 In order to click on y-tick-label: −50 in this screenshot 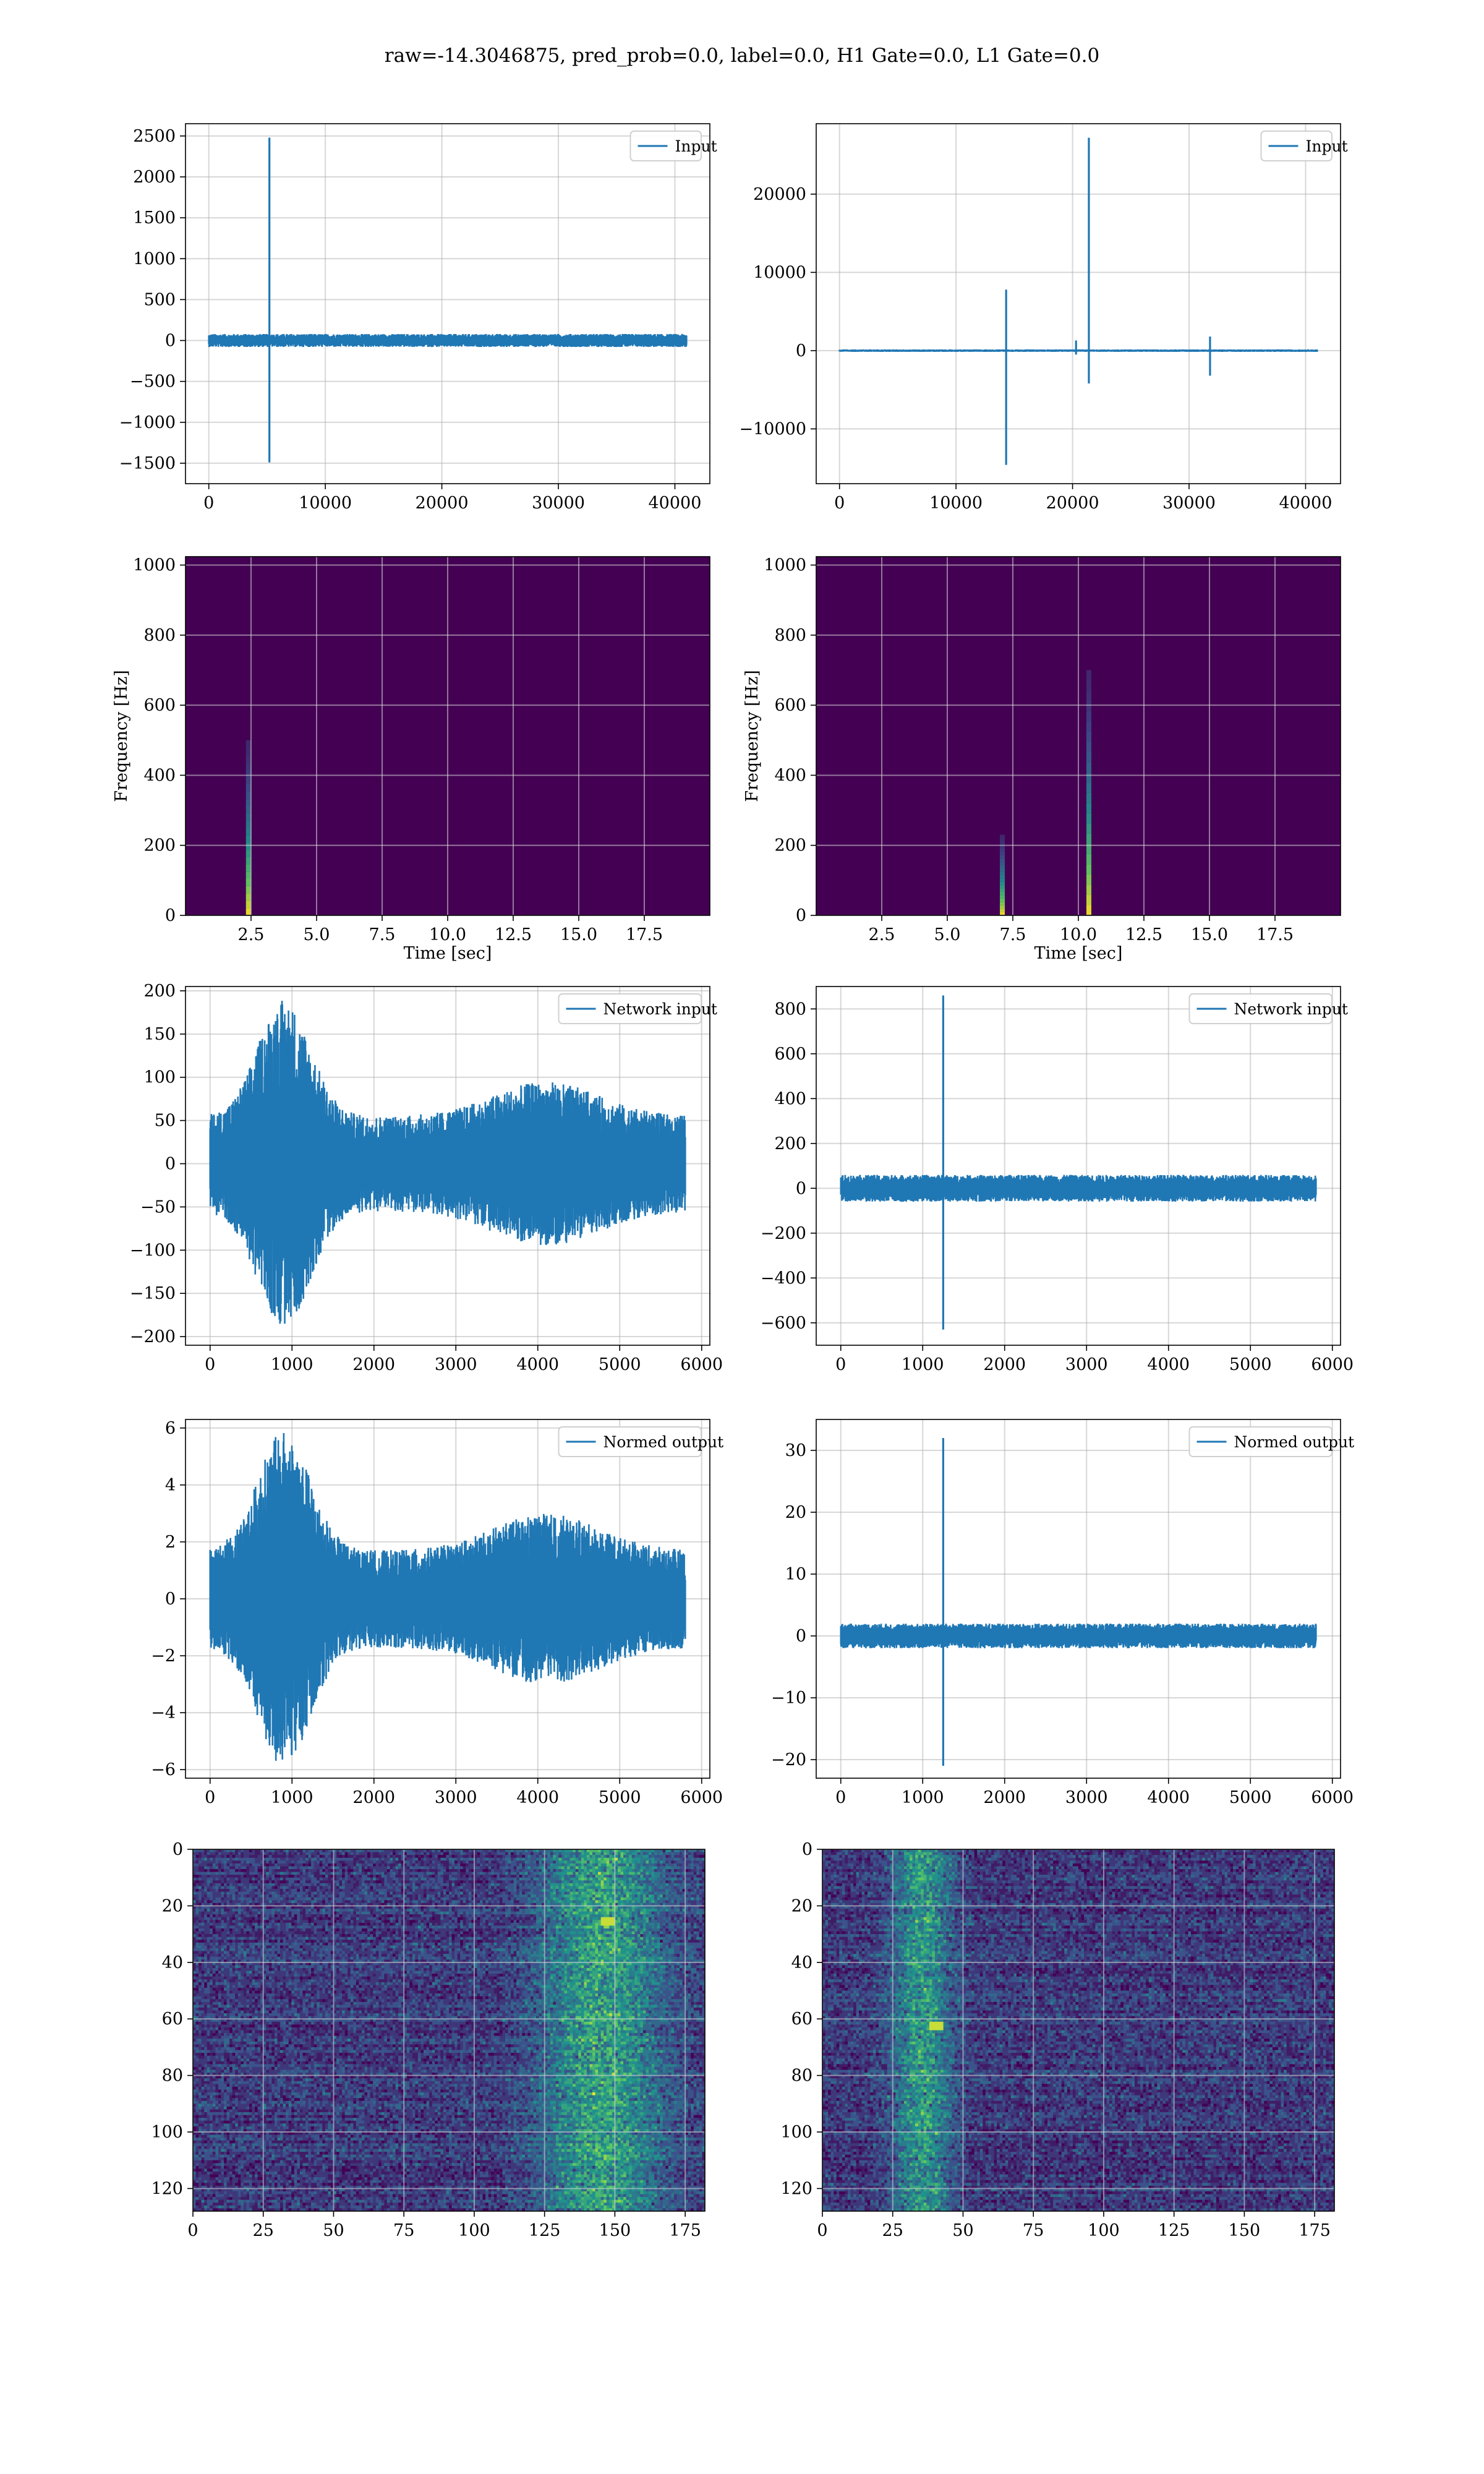, I will do `click(158, 1207)`.